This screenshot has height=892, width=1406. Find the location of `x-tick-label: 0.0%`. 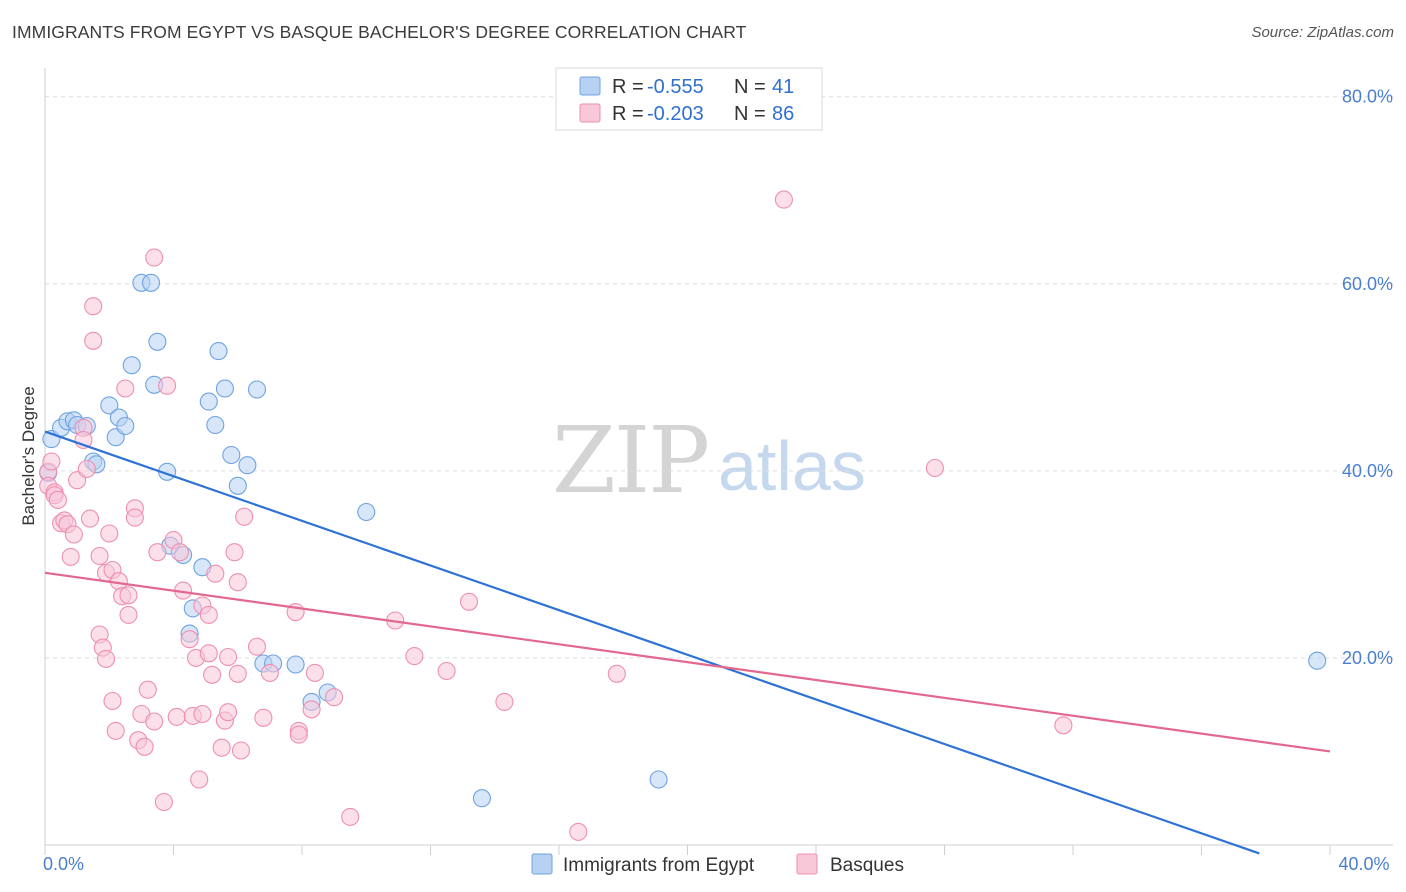

x-tick-label: 0.0% is located at coordinates (63, 864).